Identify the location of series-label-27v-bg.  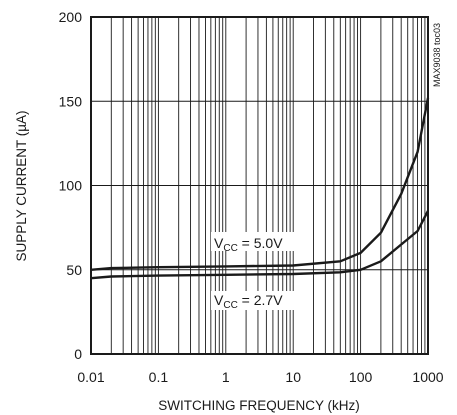
(254, 300).